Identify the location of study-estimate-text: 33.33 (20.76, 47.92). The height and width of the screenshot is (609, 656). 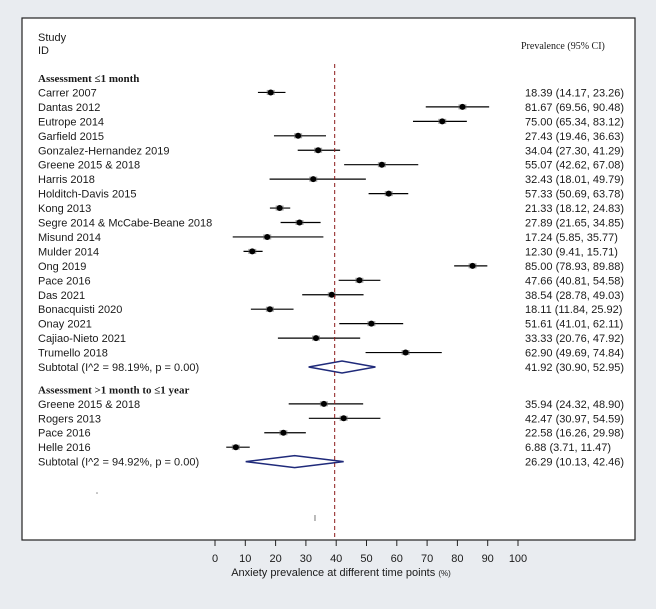
(574, 339).